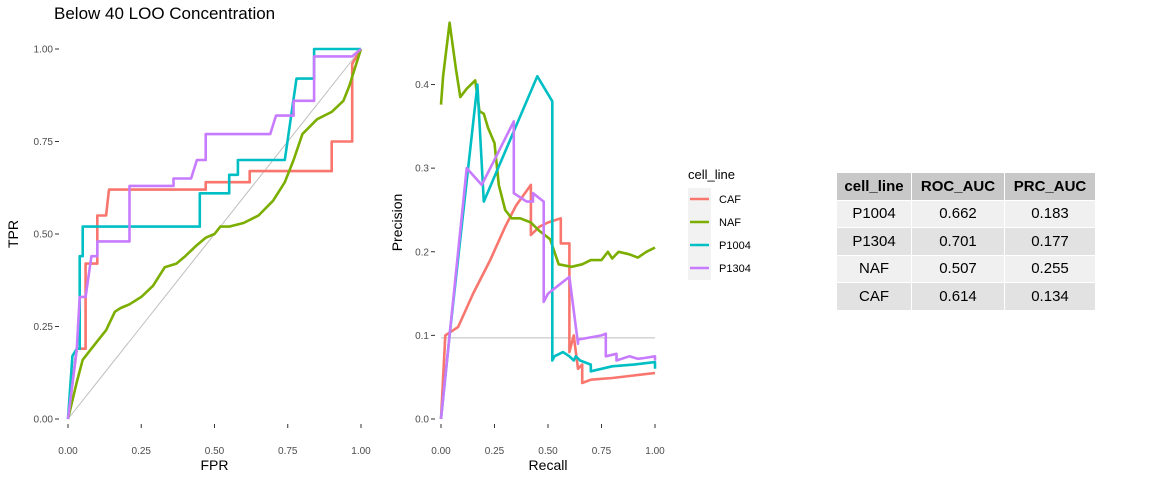  What do you see at coordinates (13, 234) in the screenshot?
I see `y-axis-title: TPR` at bounding box center [13, 234].